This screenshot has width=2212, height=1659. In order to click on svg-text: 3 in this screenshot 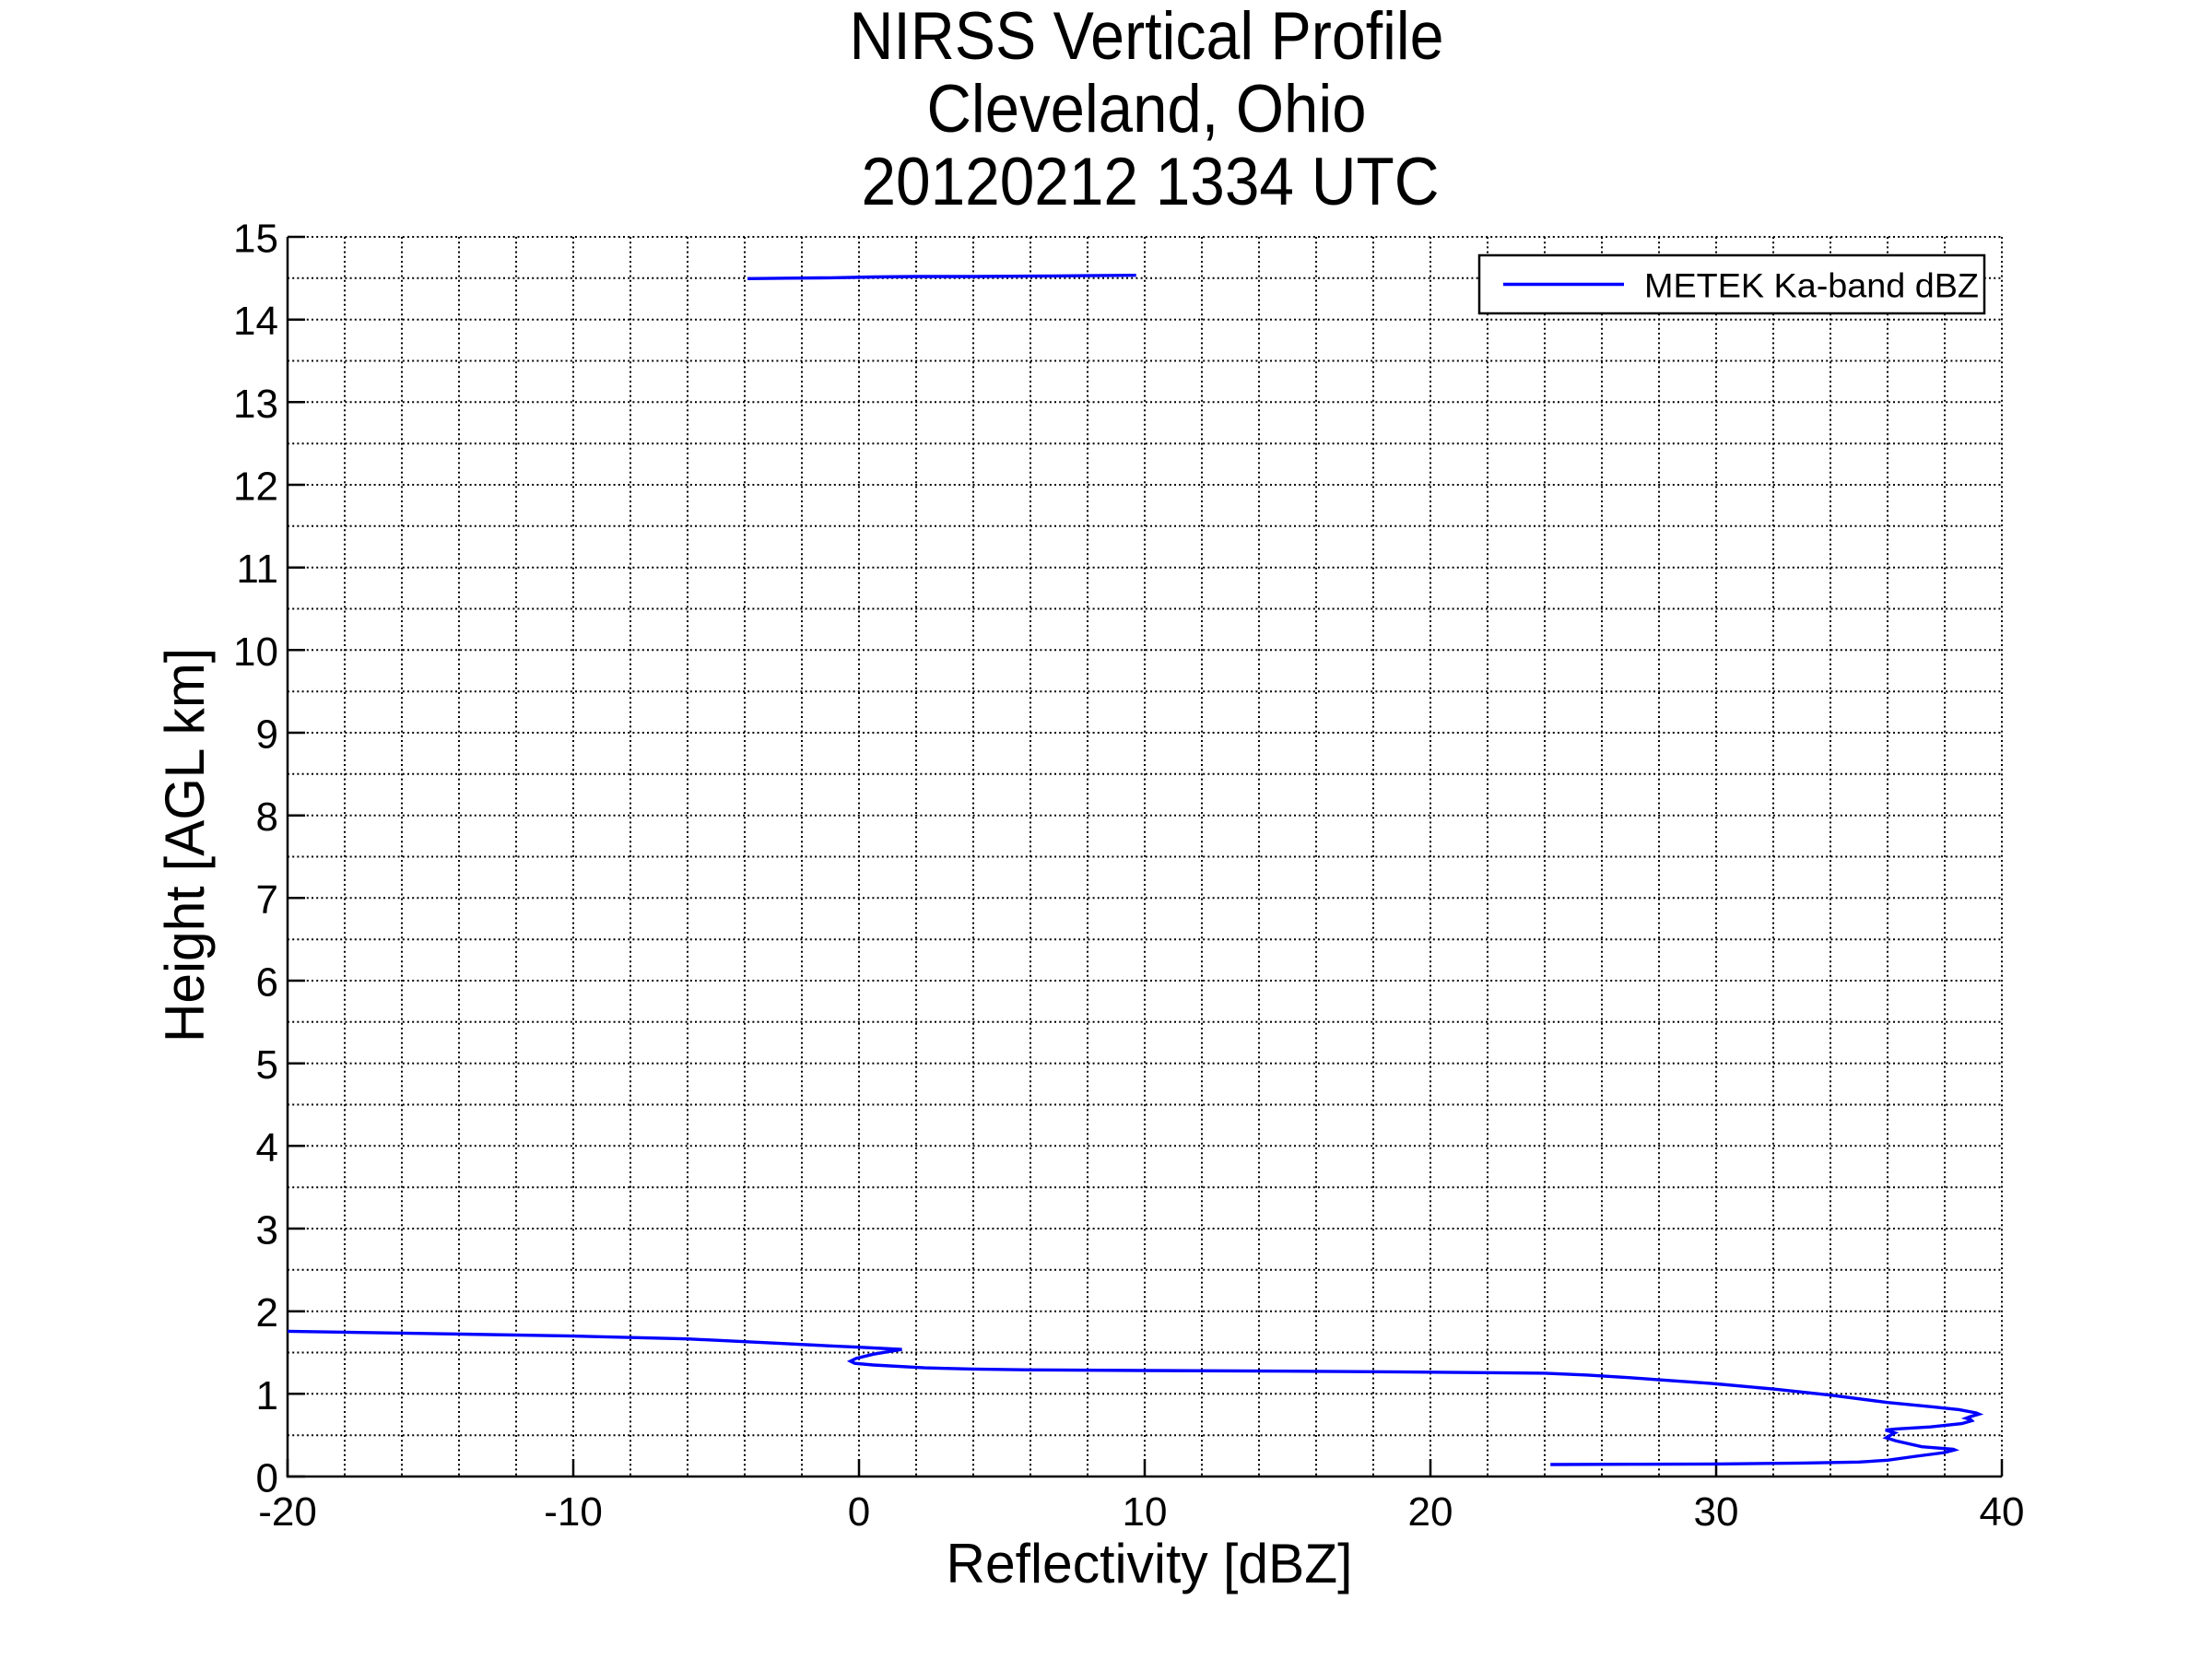, I will do `click(267, 1230)`.